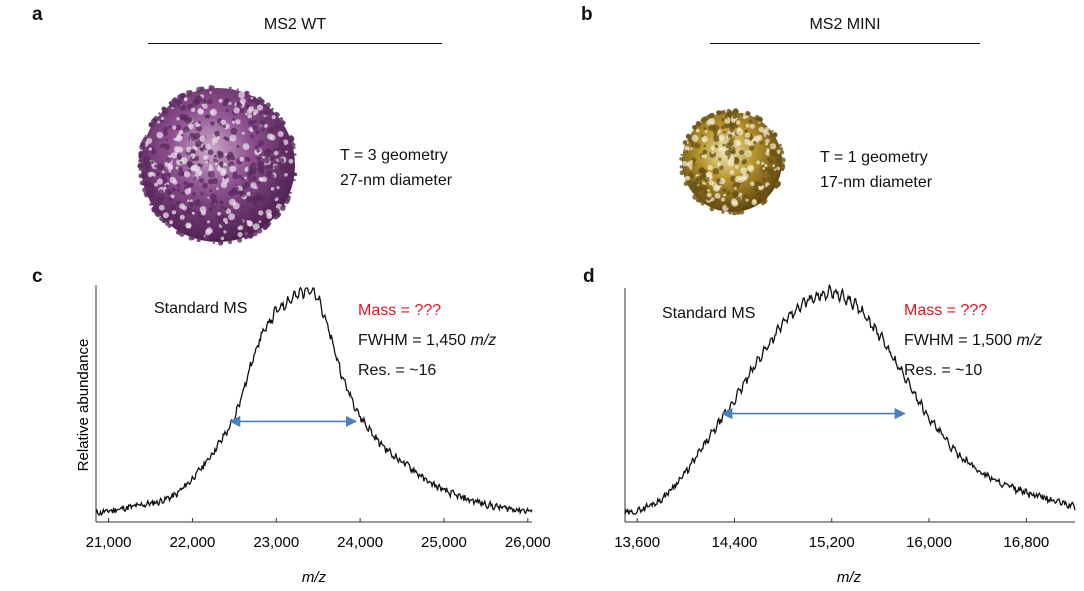 The image size is (1084, 591). What do you see at coordinates (37, 14) in the screenshot?
I see `panel-label-a: a` at bounding box center [37, 14].